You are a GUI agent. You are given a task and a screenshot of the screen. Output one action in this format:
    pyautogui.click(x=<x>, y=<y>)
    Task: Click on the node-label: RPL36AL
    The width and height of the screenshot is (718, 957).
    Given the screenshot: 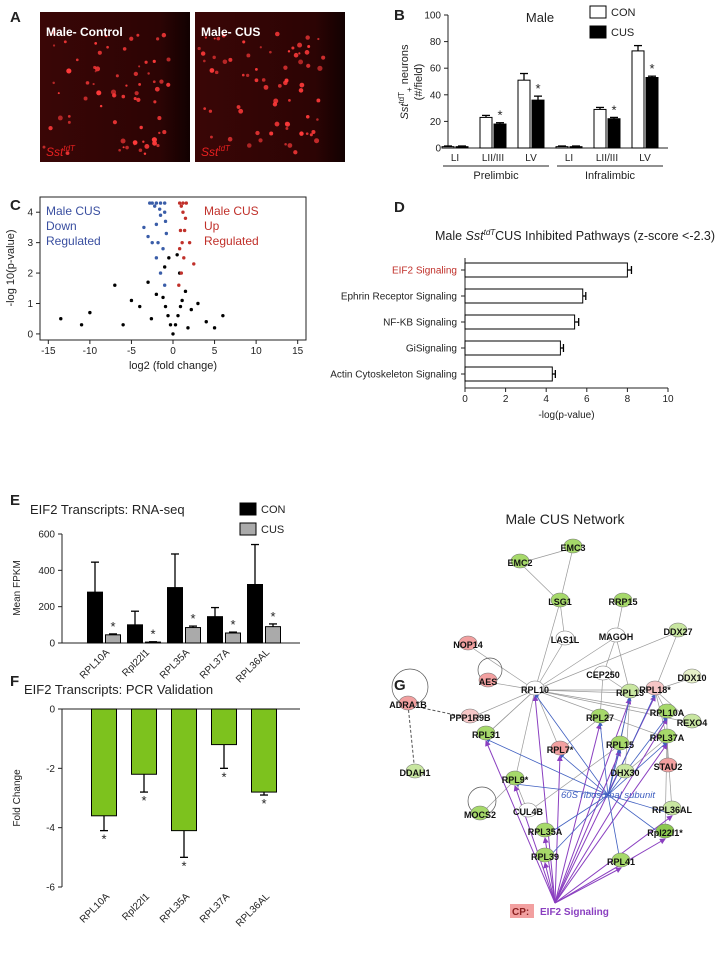 What is the action you would take?
    pyautogui.click(x=672, y=810)
    